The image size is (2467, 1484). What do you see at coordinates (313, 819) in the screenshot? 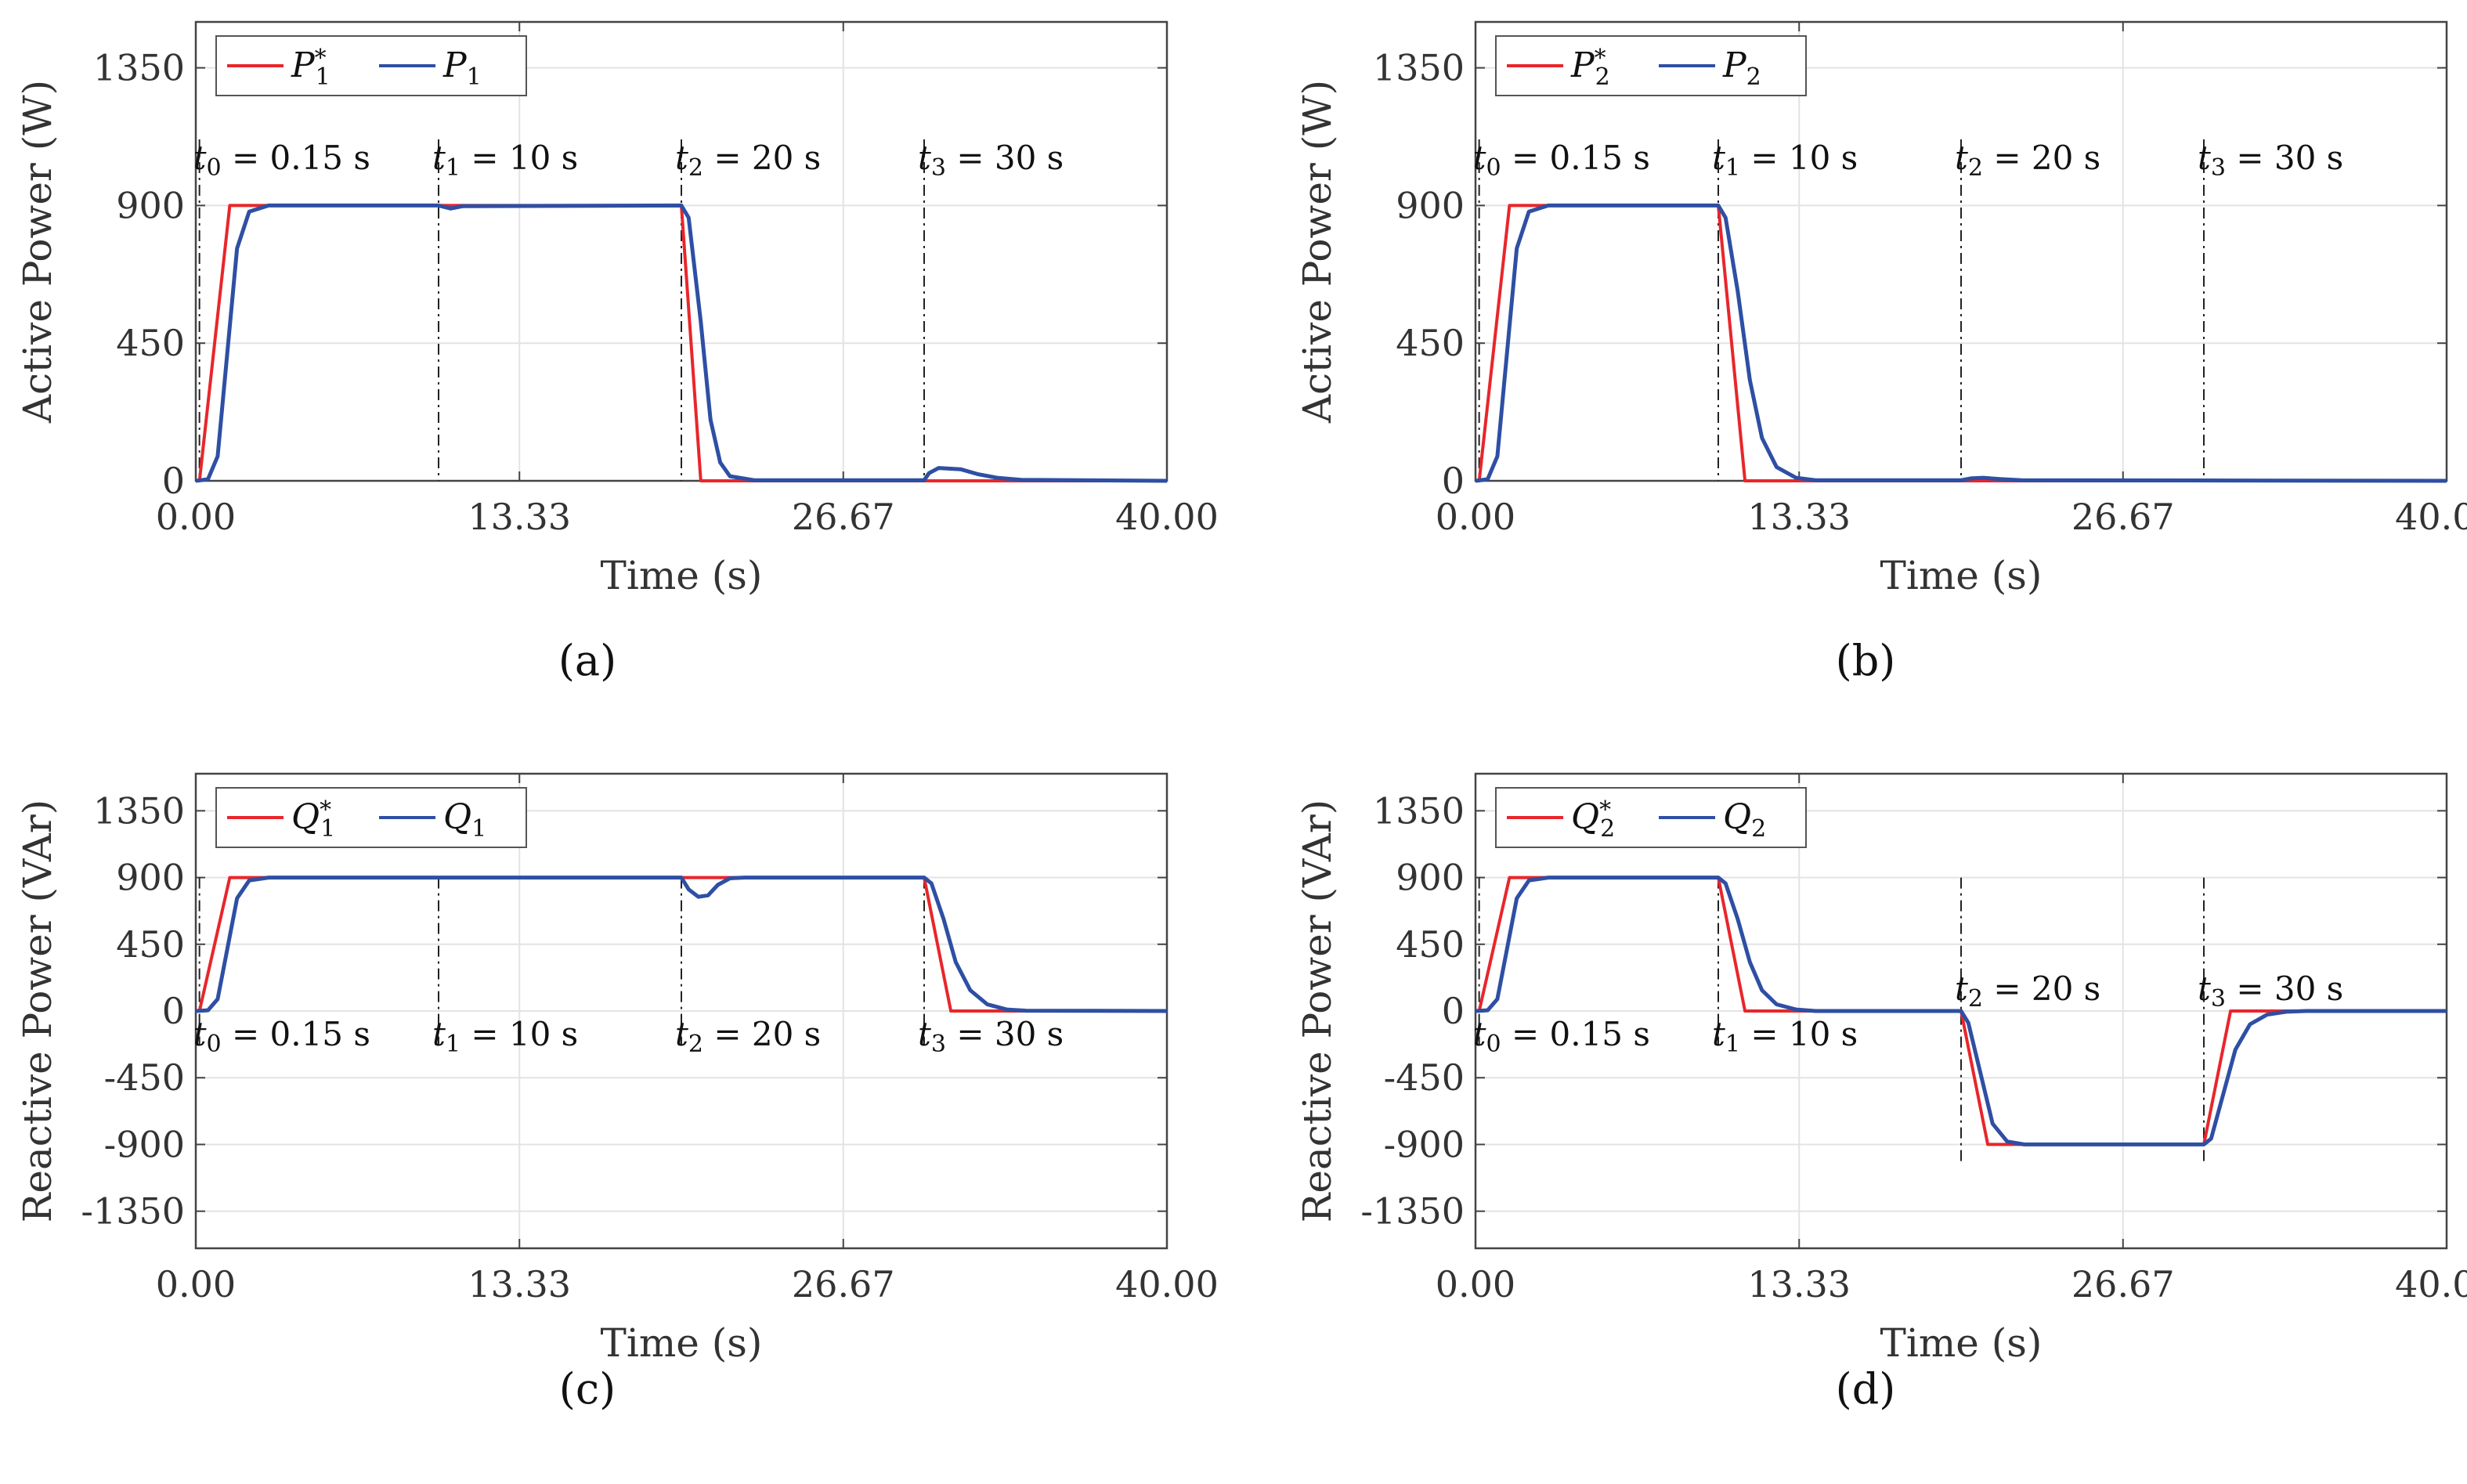
I see `legend-label: Q* 1` at bounding box center [313, 819].